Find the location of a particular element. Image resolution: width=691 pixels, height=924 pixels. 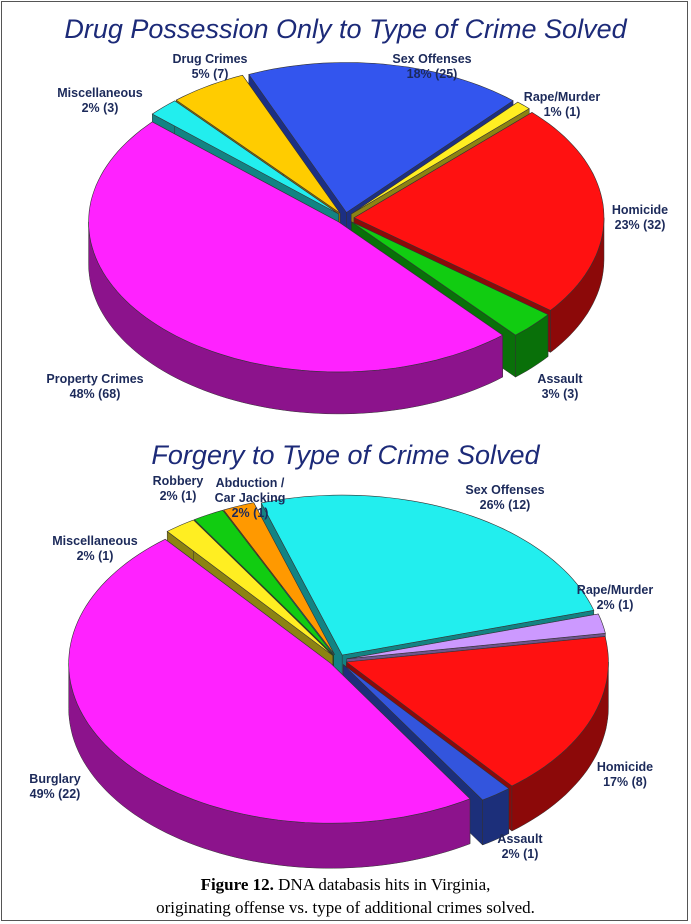

slice-value: 18% (25) is located at coordinates (432, 74).